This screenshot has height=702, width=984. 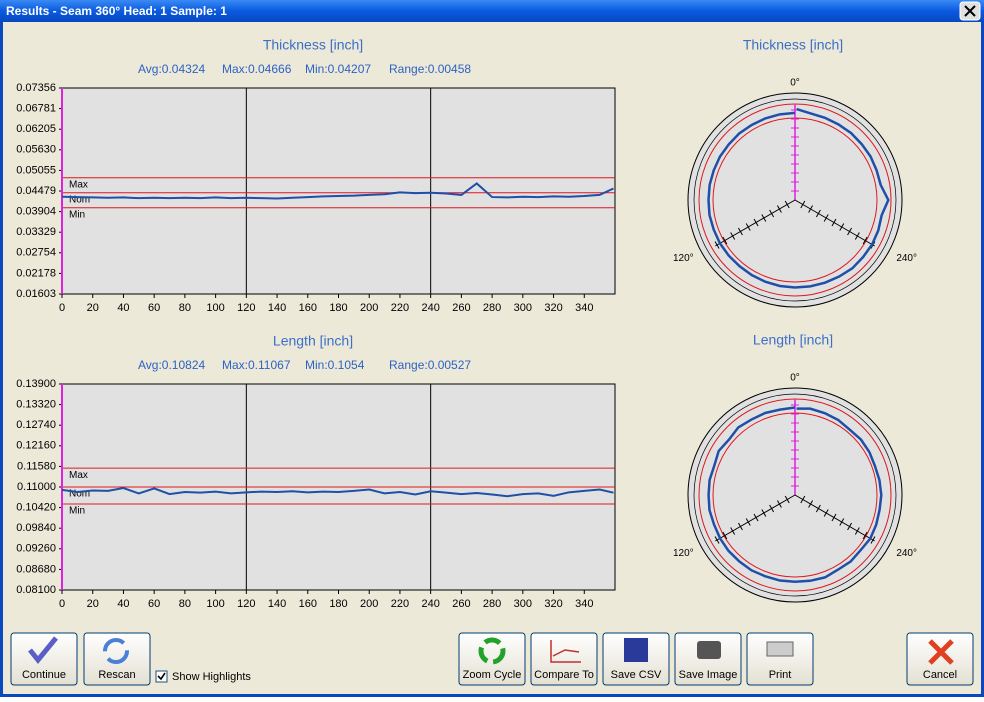 What do you see at coordinates (36, 590) in the screenshot?
I see `y-tick-label: 0.08100` at bounding box center [36, 590].